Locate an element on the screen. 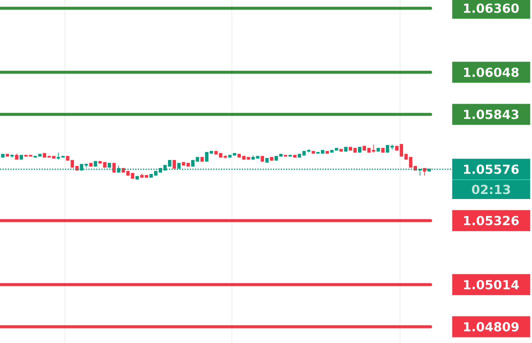 The image size is (532, 343). y-tick-label: 1.05014 is located at coordinates (491, 285).